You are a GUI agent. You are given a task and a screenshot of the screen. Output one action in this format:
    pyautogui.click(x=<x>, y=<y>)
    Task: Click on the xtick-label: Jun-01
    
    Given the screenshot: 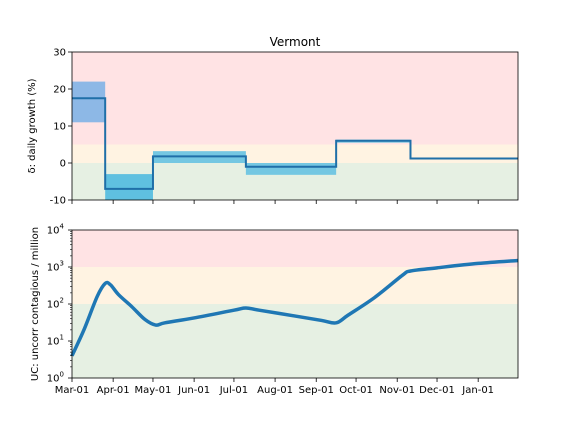 What is the action you would take?
    pyautogui.click(x=193, y=390)
    